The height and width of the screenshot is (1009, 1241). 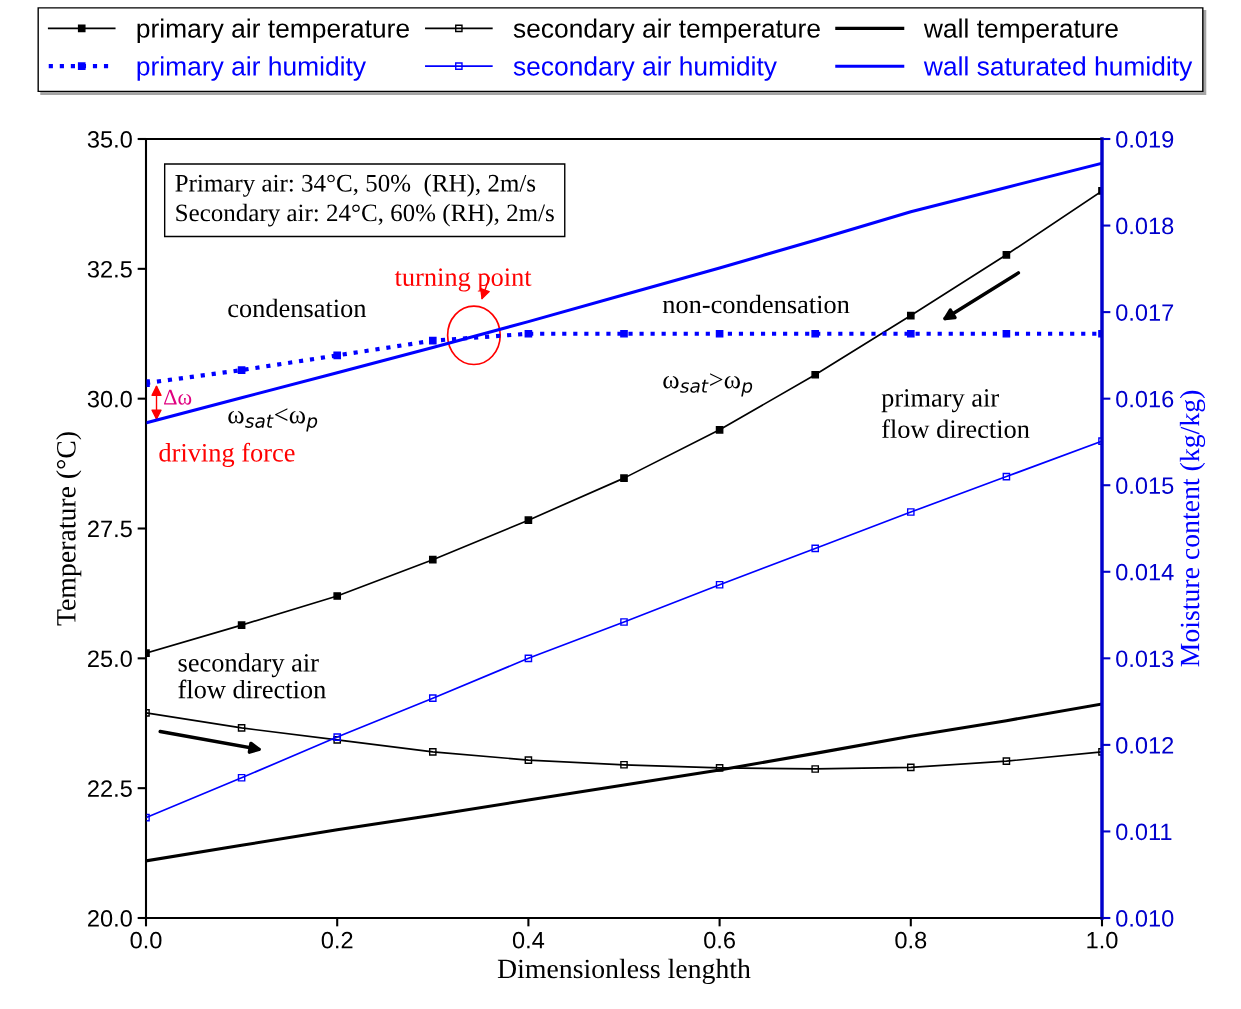 What do you see at coordinates (1145, 486) in the screenshot?
I see `y2-tick-label: 0.015` at bounding box center [1145, 486].